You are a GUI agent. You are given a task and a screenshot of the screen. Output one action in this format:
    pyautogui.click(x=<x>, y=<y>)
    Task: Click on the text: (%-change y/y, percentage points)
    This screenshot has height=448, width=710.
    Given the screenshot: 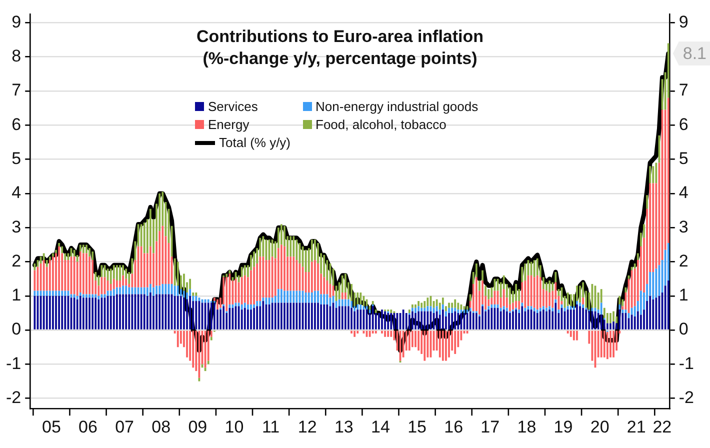 What is the action you would take?
    pyautogui.click(x=340, y=59)
    